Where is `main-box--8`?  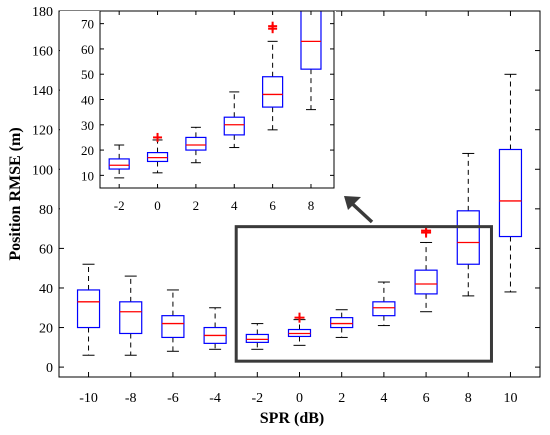
main-box--8 is located at coordinates (131, 315).